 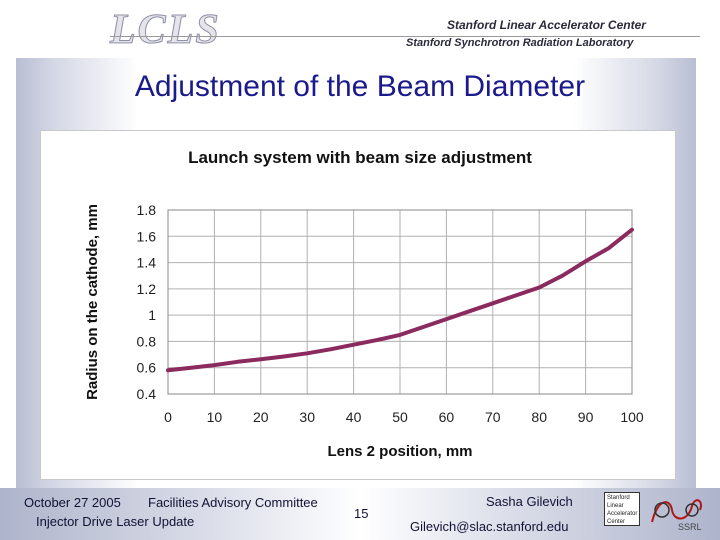 What do you see at coordinates (147, 289) in the screenshot?
I see `y-tick-label: 1.2` at bounding box center [147, 289].